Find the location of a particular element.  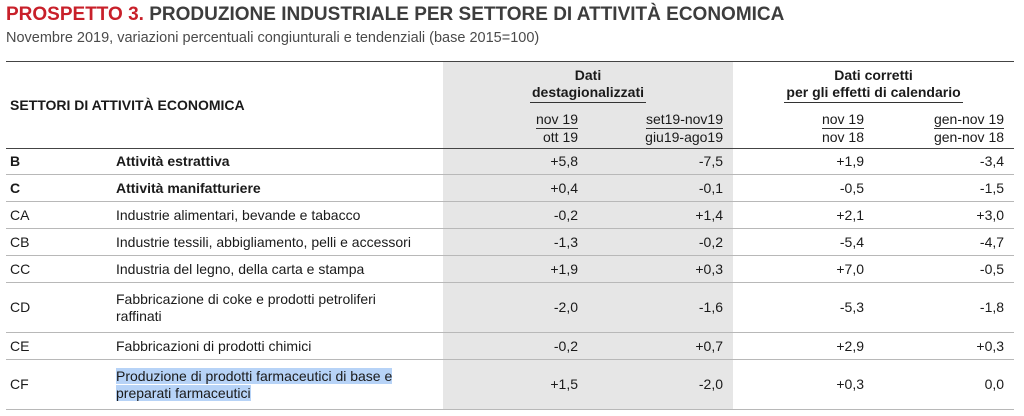

compare-4-bottom: gen-nov 18 is located at coordinates (969, 136).